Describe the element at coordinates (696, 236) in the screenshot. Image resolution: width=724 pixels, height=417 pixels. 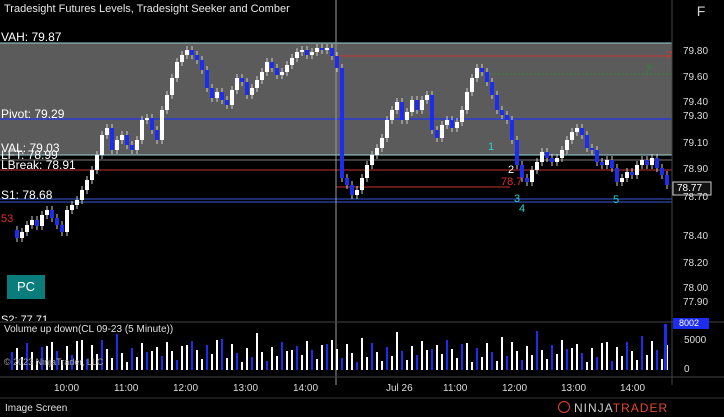
I see `price-tick: 78.40` at that location.